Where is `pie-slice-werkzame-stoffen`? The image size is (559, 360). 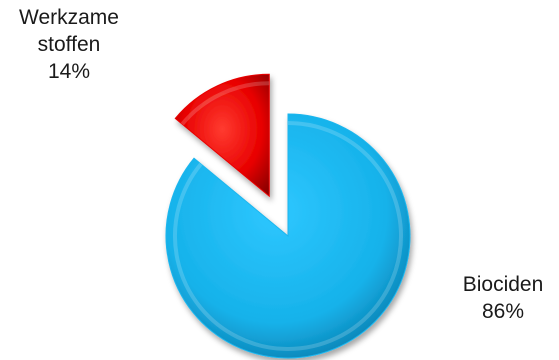 pie-slice-werkzame-stoffen is located at coordinates (222, 135).